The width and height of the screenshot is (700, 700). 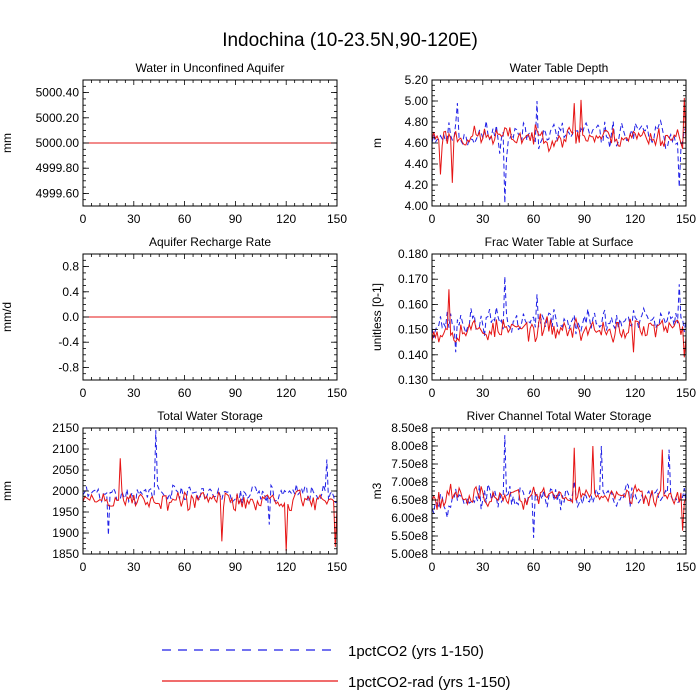 What do you see at coordinates (68, 367) in the screenshot?
I see `y-tick-label: -0.8` at bounding box center [68, 367].